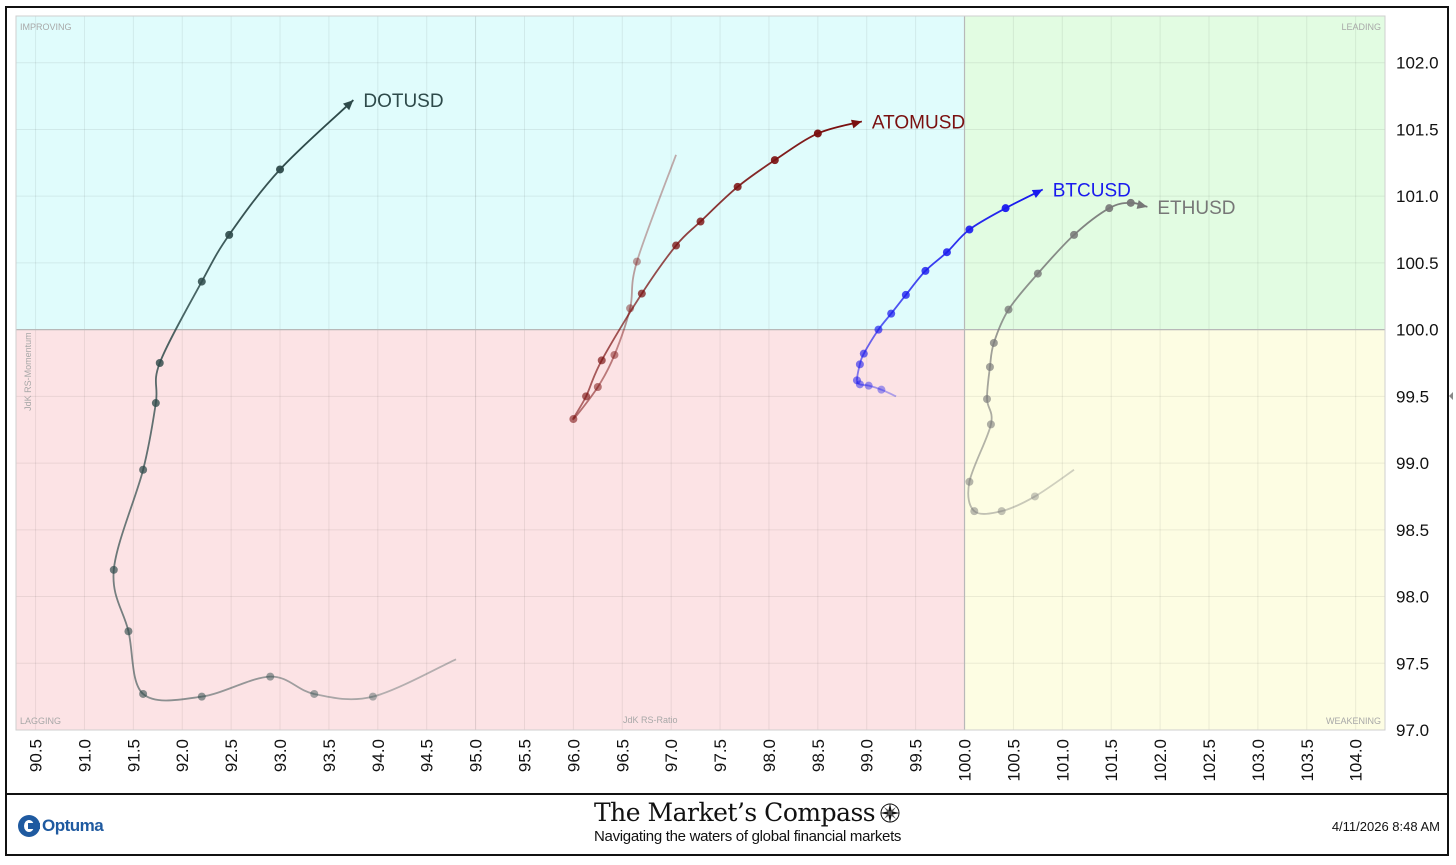 The height and width of the screenshot is (865, 1456). Describe the element at coordinates (650, 720) in the screenshot. I see `x-axis-title: JdK RS-Ratio` at that location.